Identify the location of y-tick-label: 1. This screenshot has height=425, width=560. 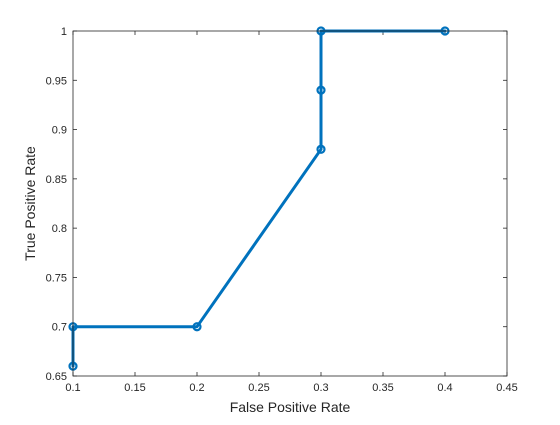
(64, 32).